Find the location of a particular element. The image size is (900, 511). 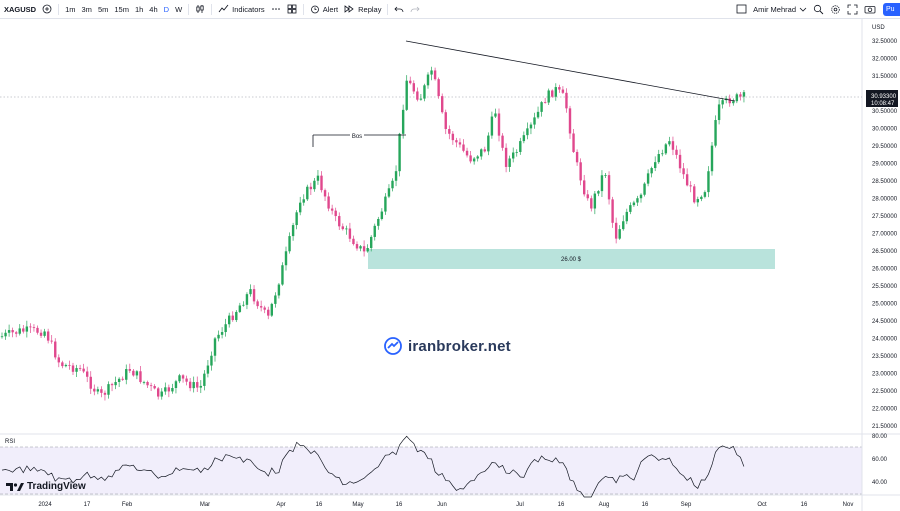

alert-button: Alert is located at coordinates (324, 9).